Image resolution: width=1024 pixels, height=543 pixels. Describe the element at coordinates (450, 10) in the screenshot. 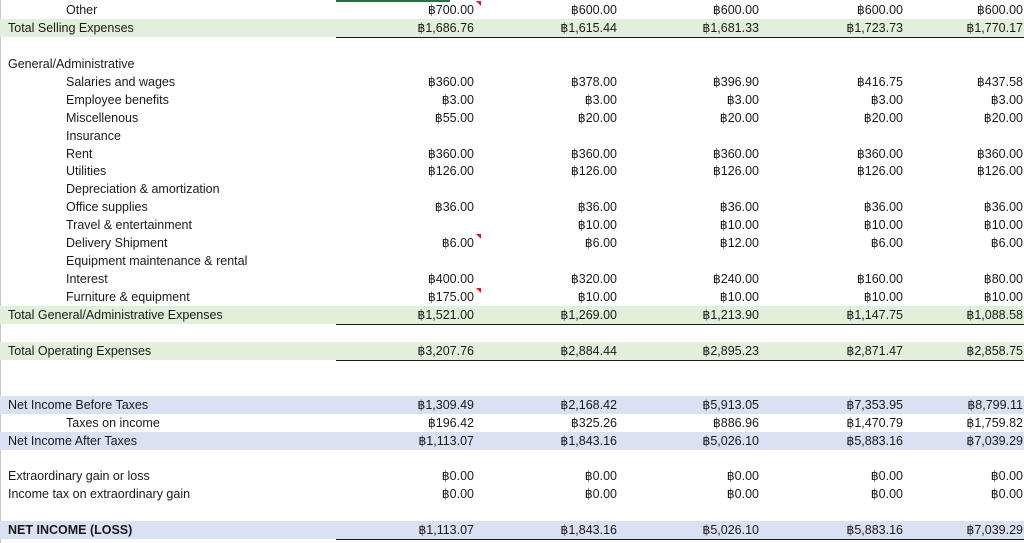

I see `value-cell: ฿700.00` at that location.